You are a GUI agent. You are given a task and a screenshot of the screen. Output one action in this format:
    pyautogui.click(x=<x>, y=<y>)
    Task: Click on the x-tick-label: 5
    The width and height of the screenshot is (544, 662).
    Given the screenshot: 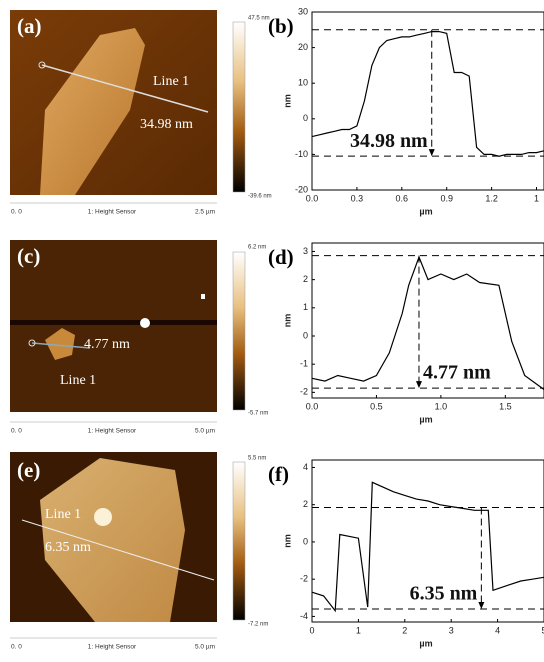 What is the action you would take?
    pyautogui.click(x=542, y=630)
    